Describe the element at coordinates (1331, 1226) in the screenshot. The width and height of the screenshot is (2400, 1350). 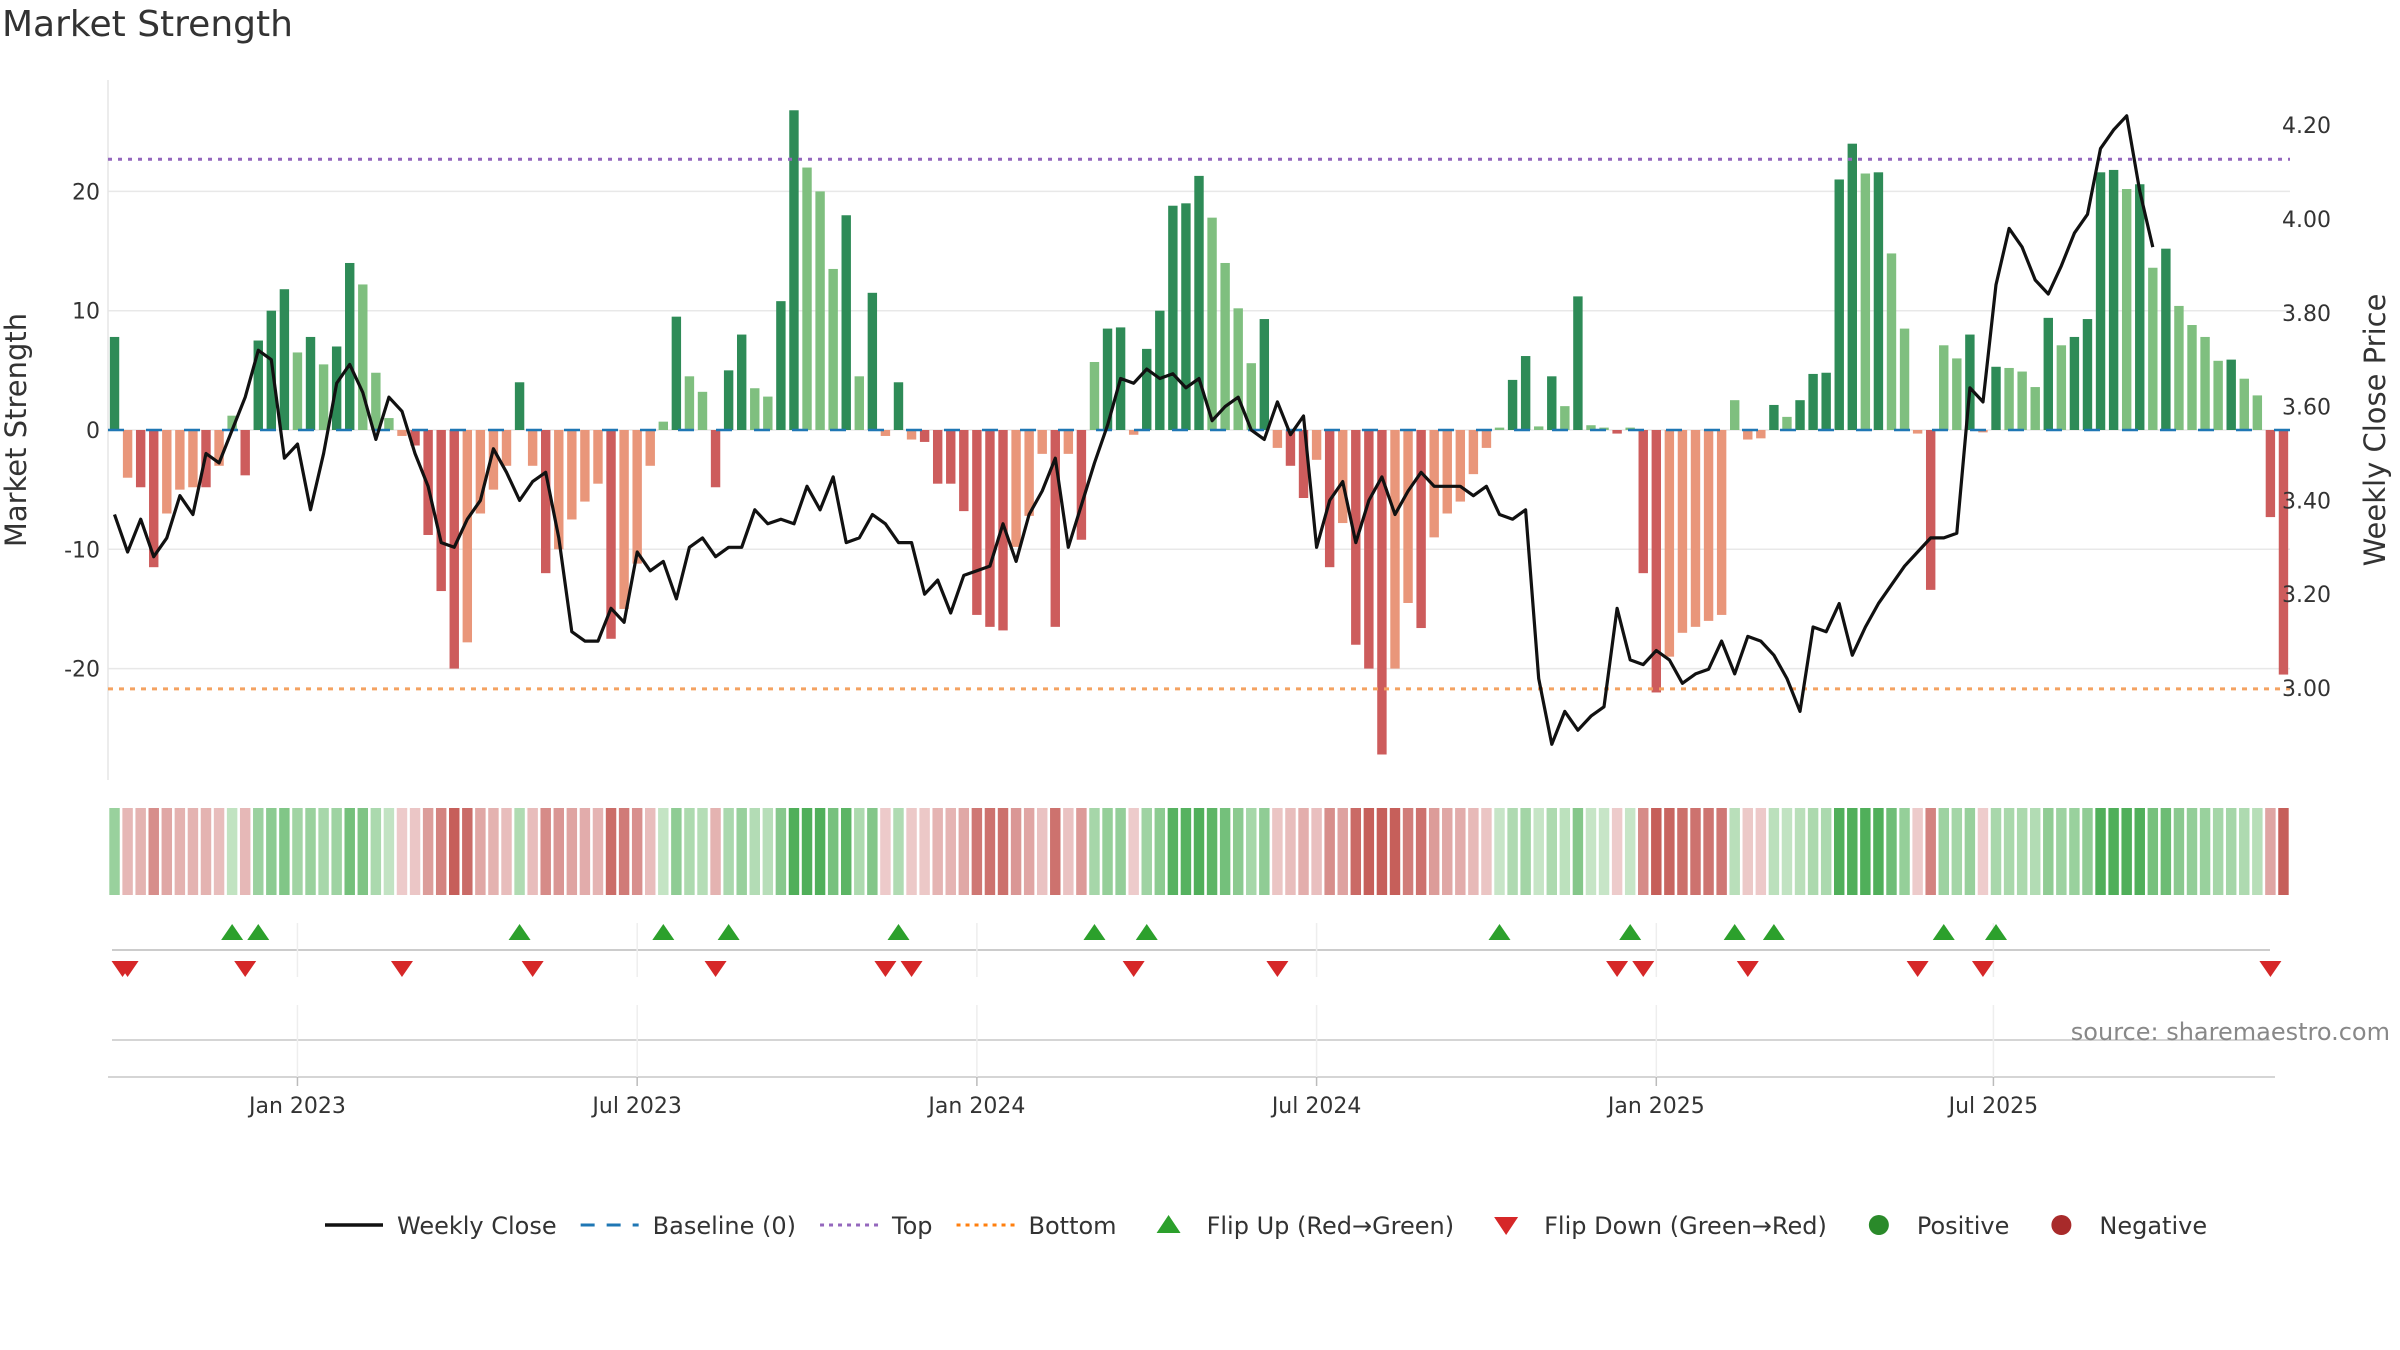
I see `legend-label: Flip Up (Red→Green)` at that location.